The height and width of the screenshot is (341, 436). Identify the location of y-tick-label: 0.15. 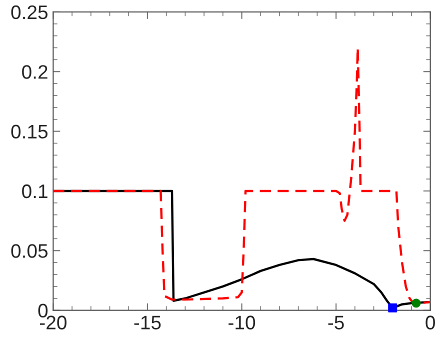
(29, 131).